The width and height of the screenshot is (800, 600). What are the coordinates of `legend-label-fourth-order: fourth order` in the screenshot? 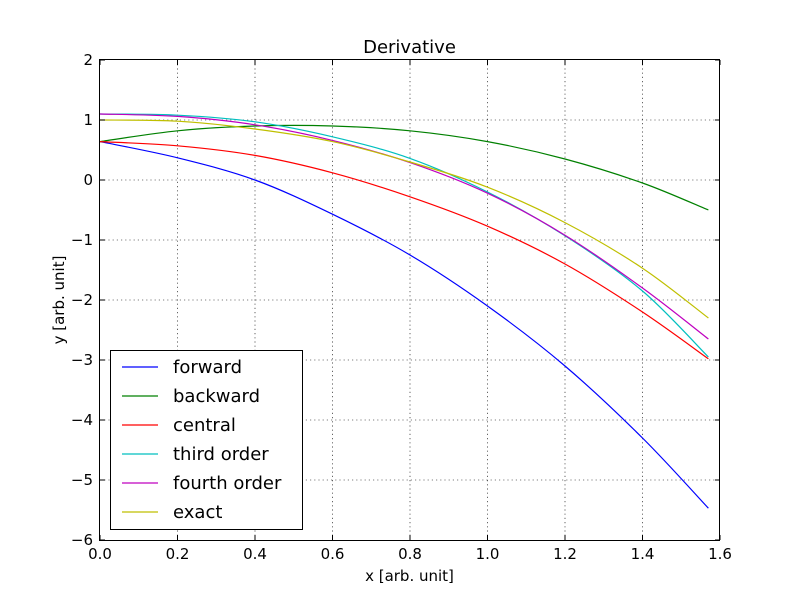 It's located at (227, 483).